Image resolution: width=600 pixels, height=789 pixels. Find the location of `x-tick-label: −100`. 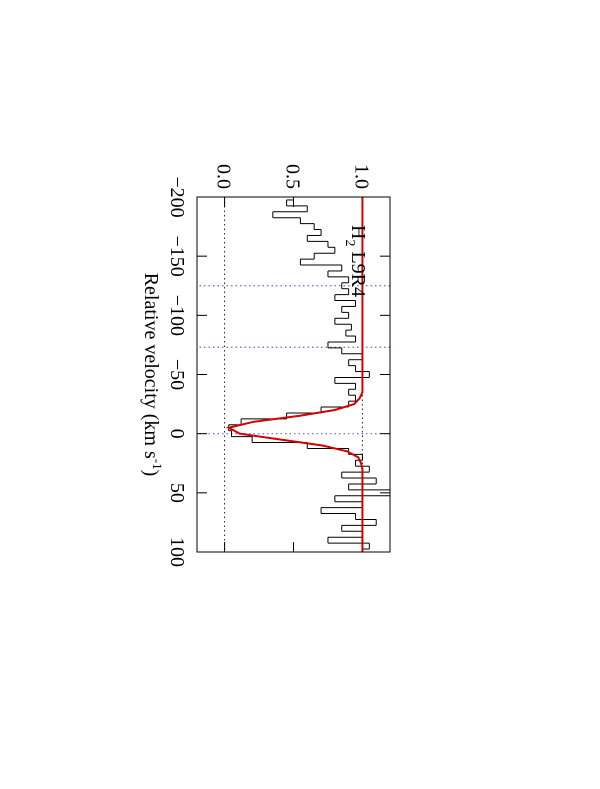

x-tick-label: −100 is located at coordinates (177, 315).